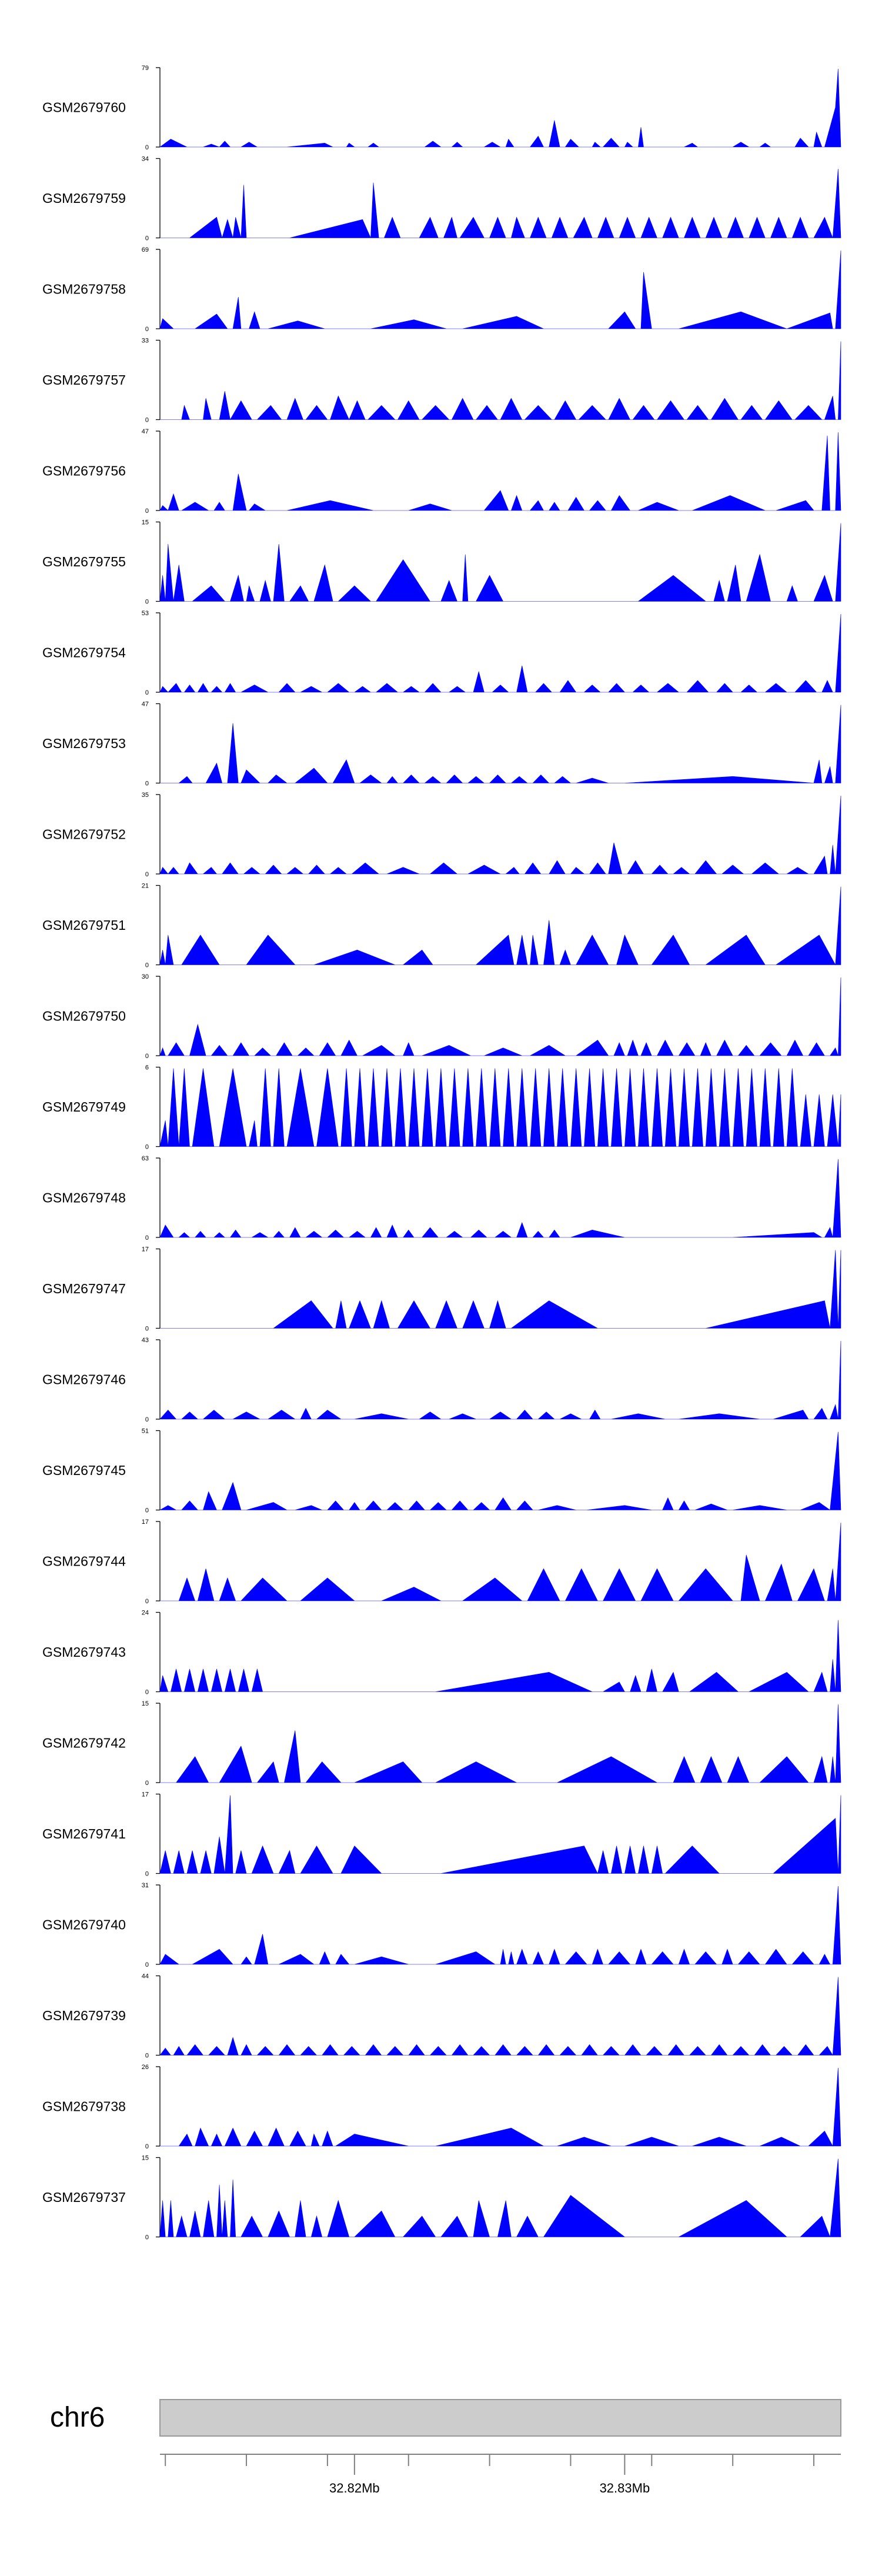 This screenshot has width=882, height=2576. I want to click on track-GSM2679749: GSM2679749 6 0, so click(441, 1108).